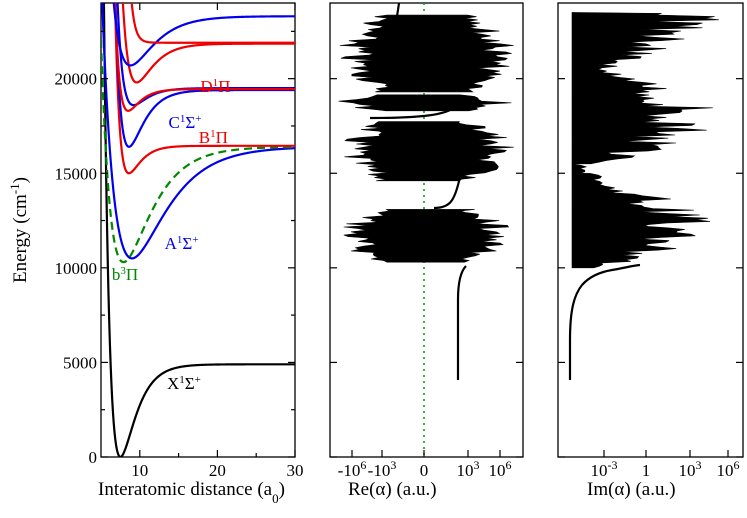 The image size is (747, 518). What do you see at coordinates (184, 383) in the screenshot?
I see `state-label-0: X1Σ+` at bounding box center [184, 383].